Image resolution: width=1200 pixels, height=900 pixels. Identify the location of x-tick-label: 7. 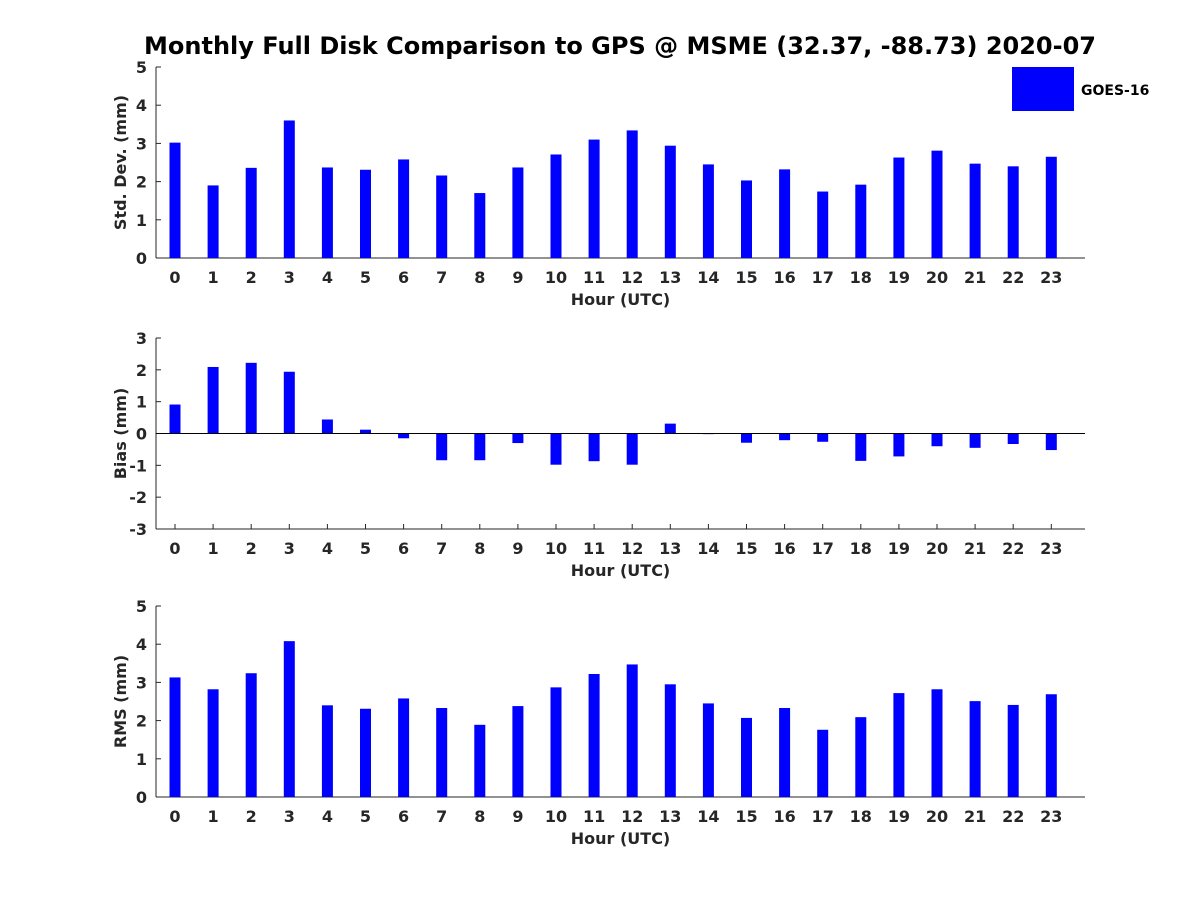
(441, 816).